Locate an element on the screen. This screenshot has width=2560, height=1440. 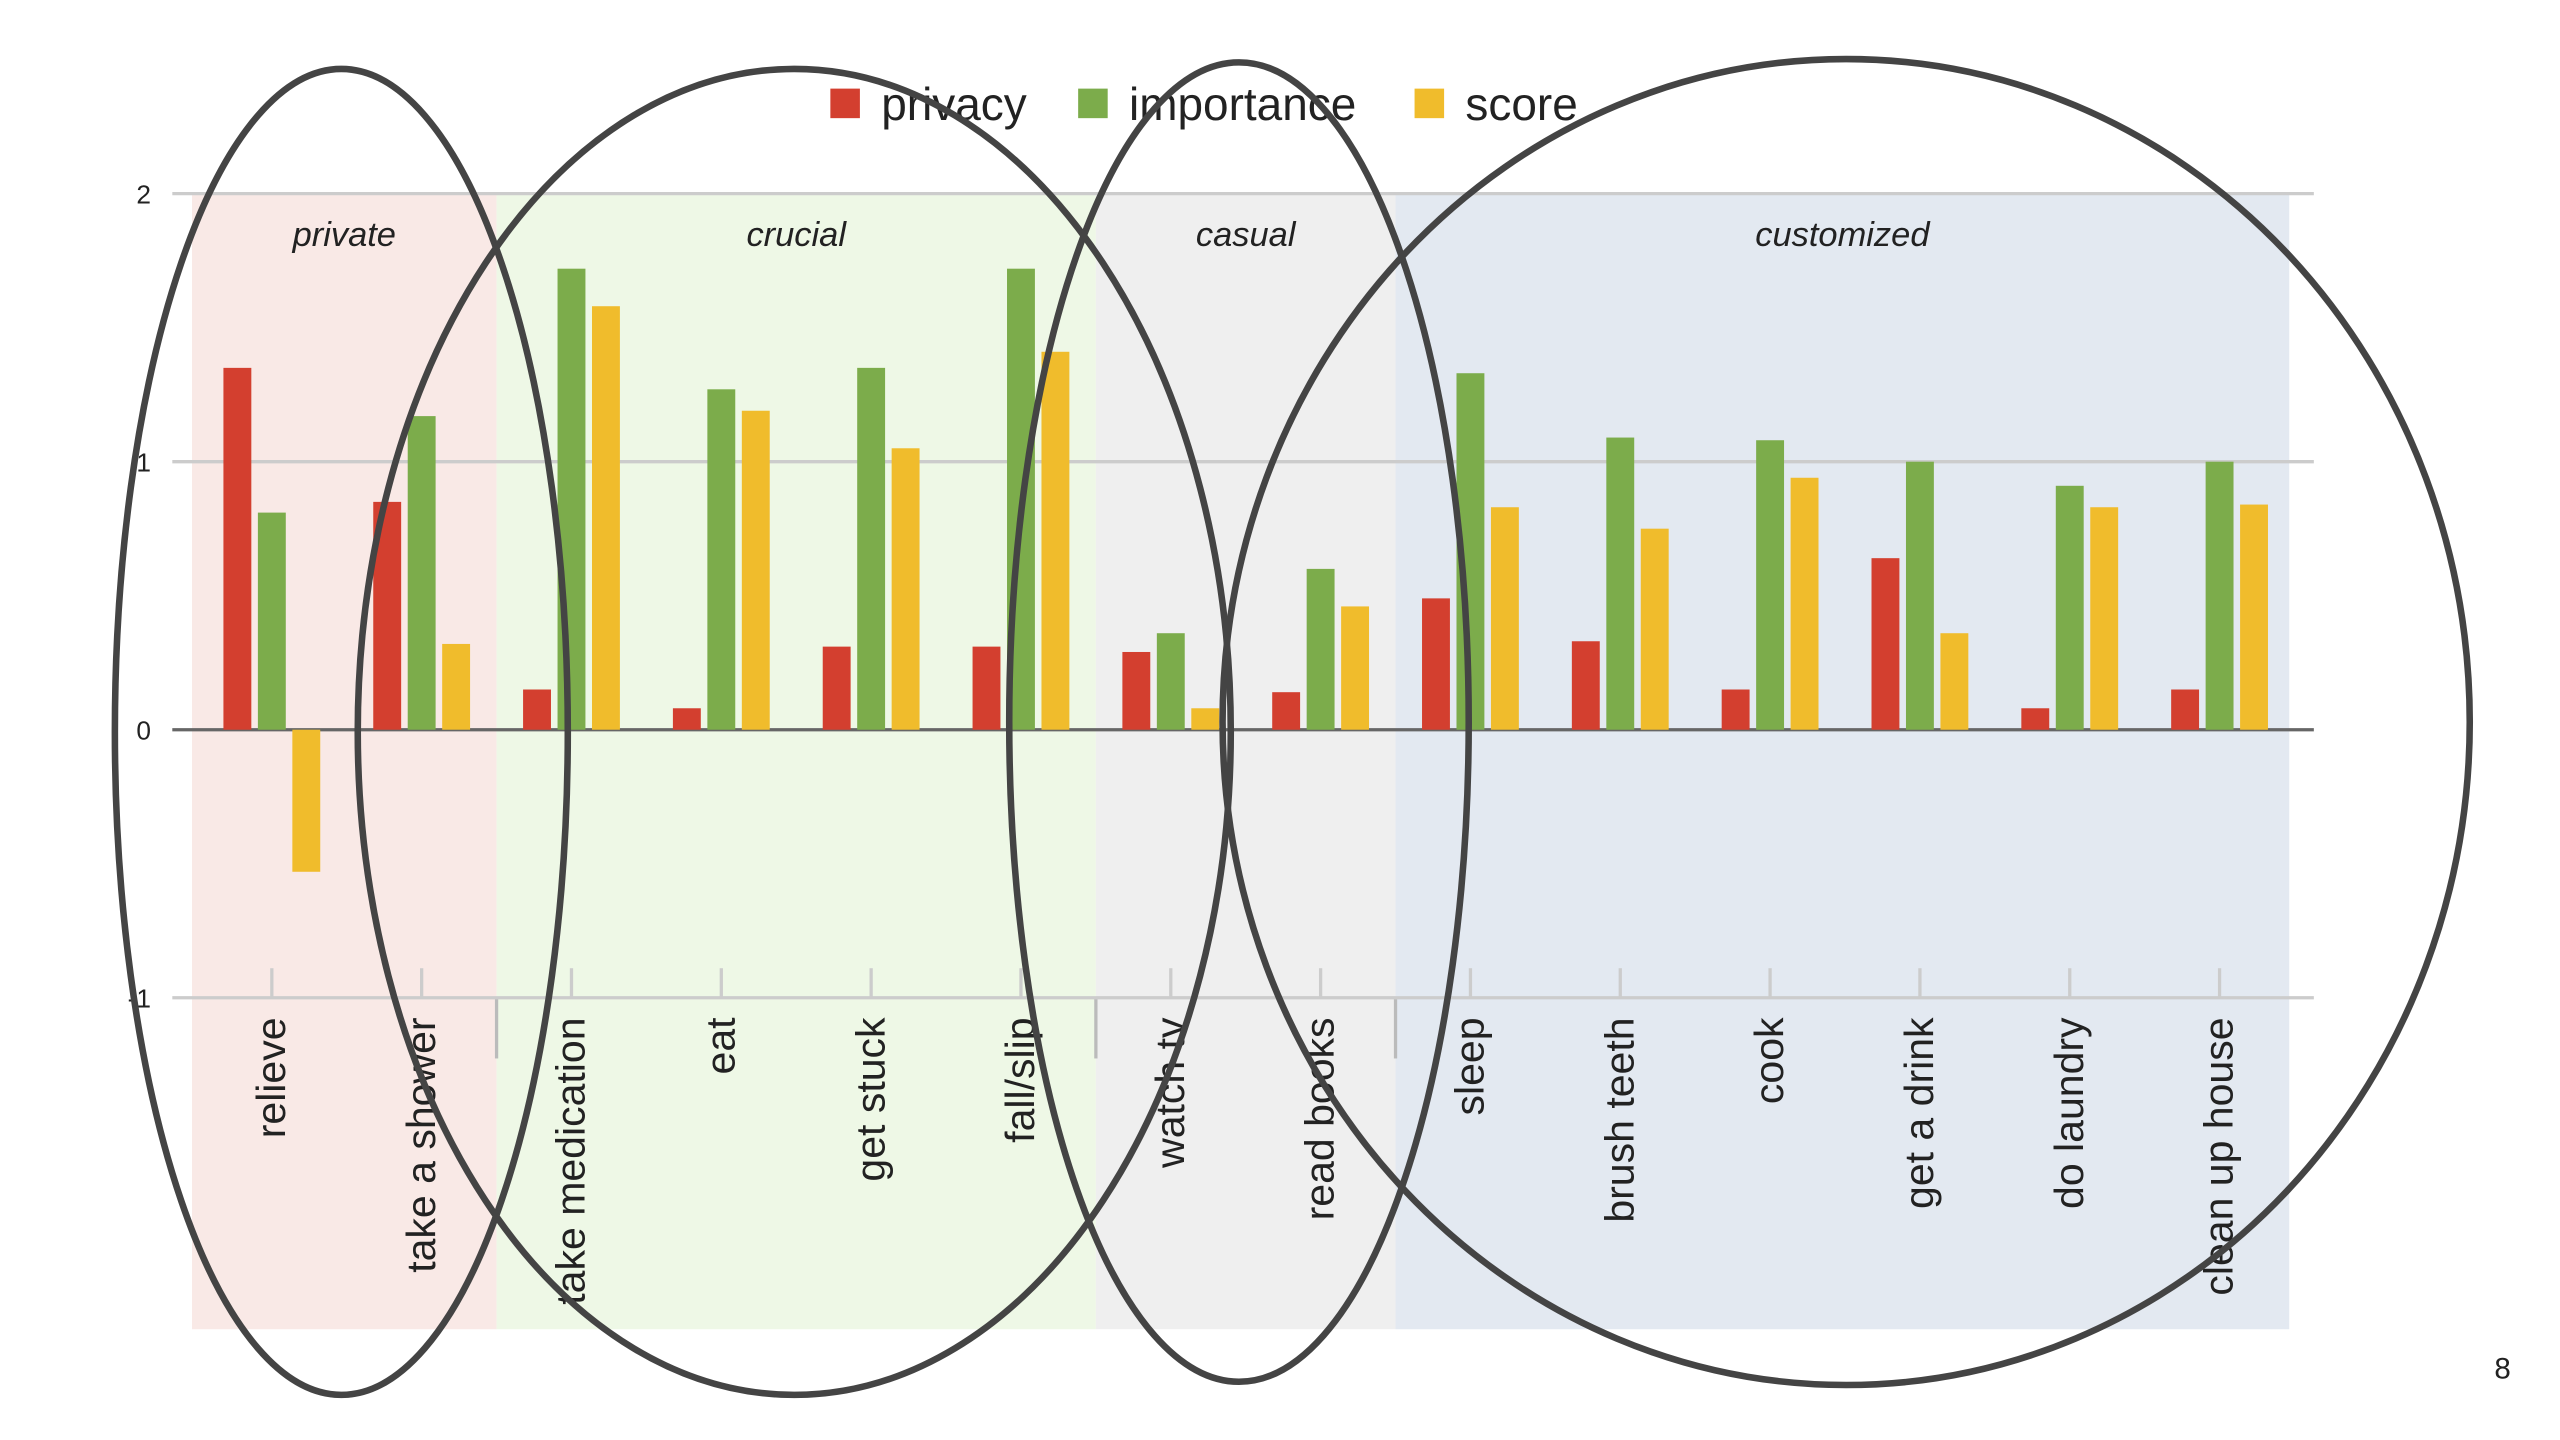
x-tick-label: do laundry is located at coordinates (2069, 1113).